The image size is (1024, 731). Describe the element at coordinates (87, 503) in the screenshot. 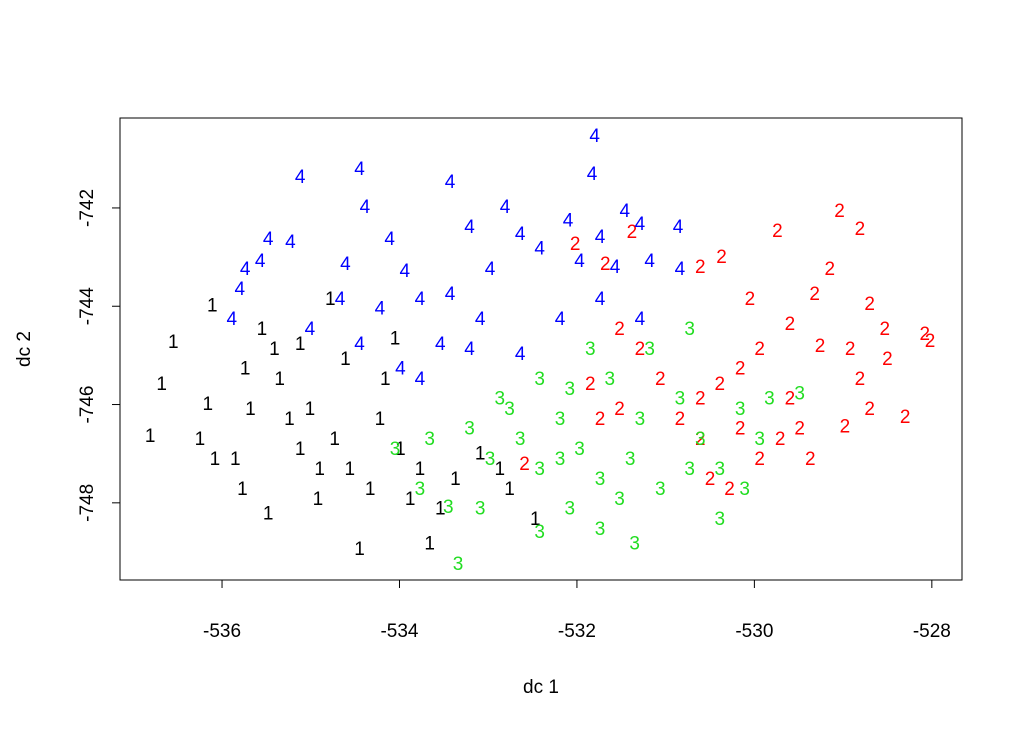

I see `y-tick-label: -748` at that location.